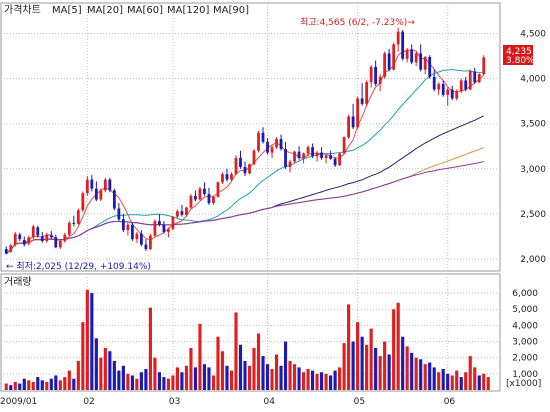 The image size is (550, 412). Describe the element at coordinates (78, 266) in the screenshot. I see `low-price-annotation: ← 최저:2,025 (12/29, +109.14%)` at that location.